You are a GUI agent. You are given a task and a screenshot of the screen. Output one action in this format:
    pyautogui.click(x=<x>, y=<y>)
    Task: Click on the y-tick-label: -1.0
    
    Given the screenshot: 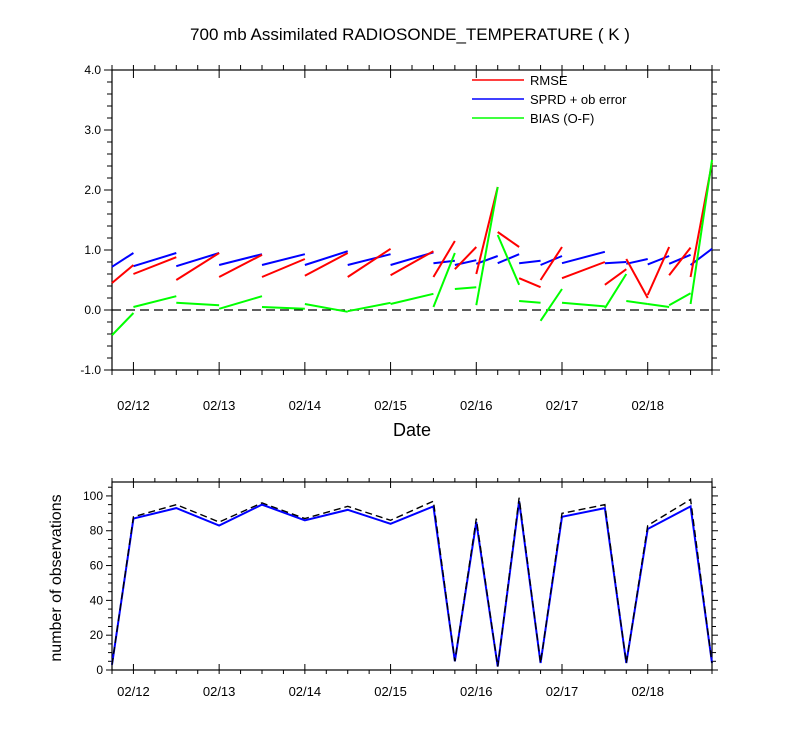 What is the action you would take?
    pyautogui.click(x=90, y=370)
    